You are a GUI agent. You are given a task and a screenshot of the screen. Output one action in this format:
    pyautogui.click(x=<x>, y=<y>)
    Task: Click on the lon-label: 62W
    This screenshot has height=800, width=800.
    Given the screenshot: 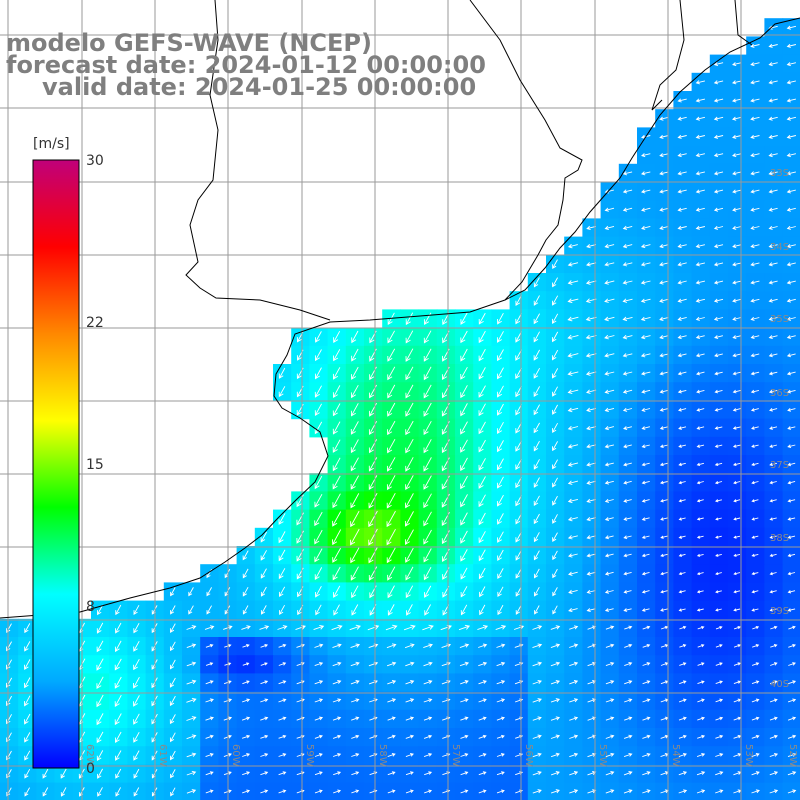 What is the action you would take?
    pyautogui.click(x=89, y=755)
    